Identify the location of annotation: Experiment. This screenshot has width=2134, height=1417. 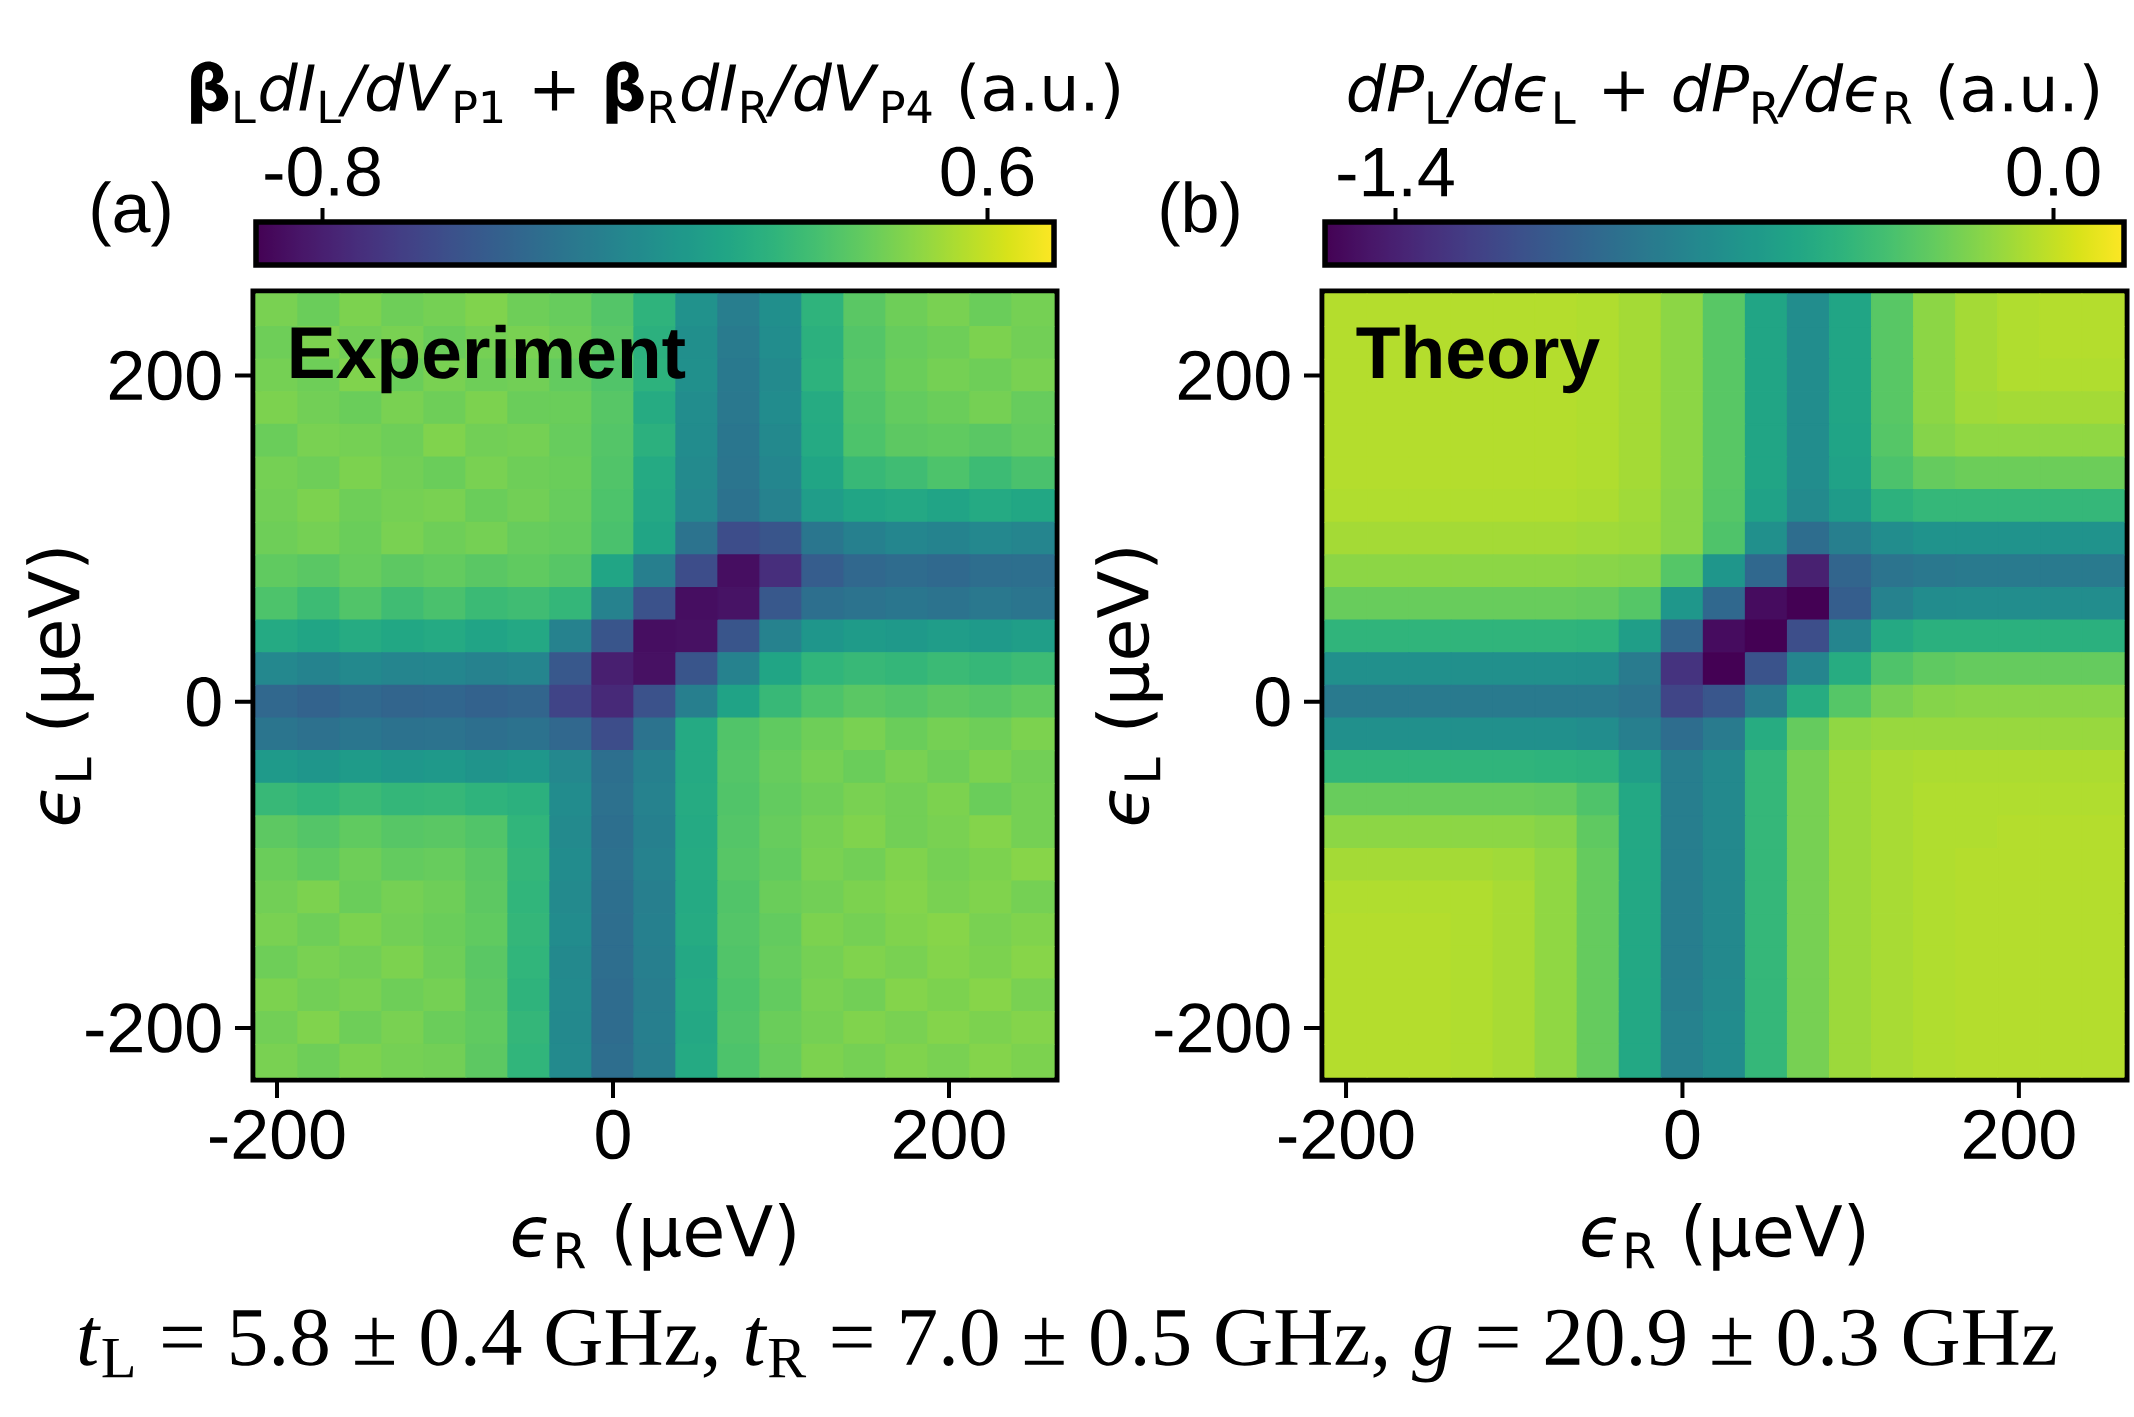
(488, 359).